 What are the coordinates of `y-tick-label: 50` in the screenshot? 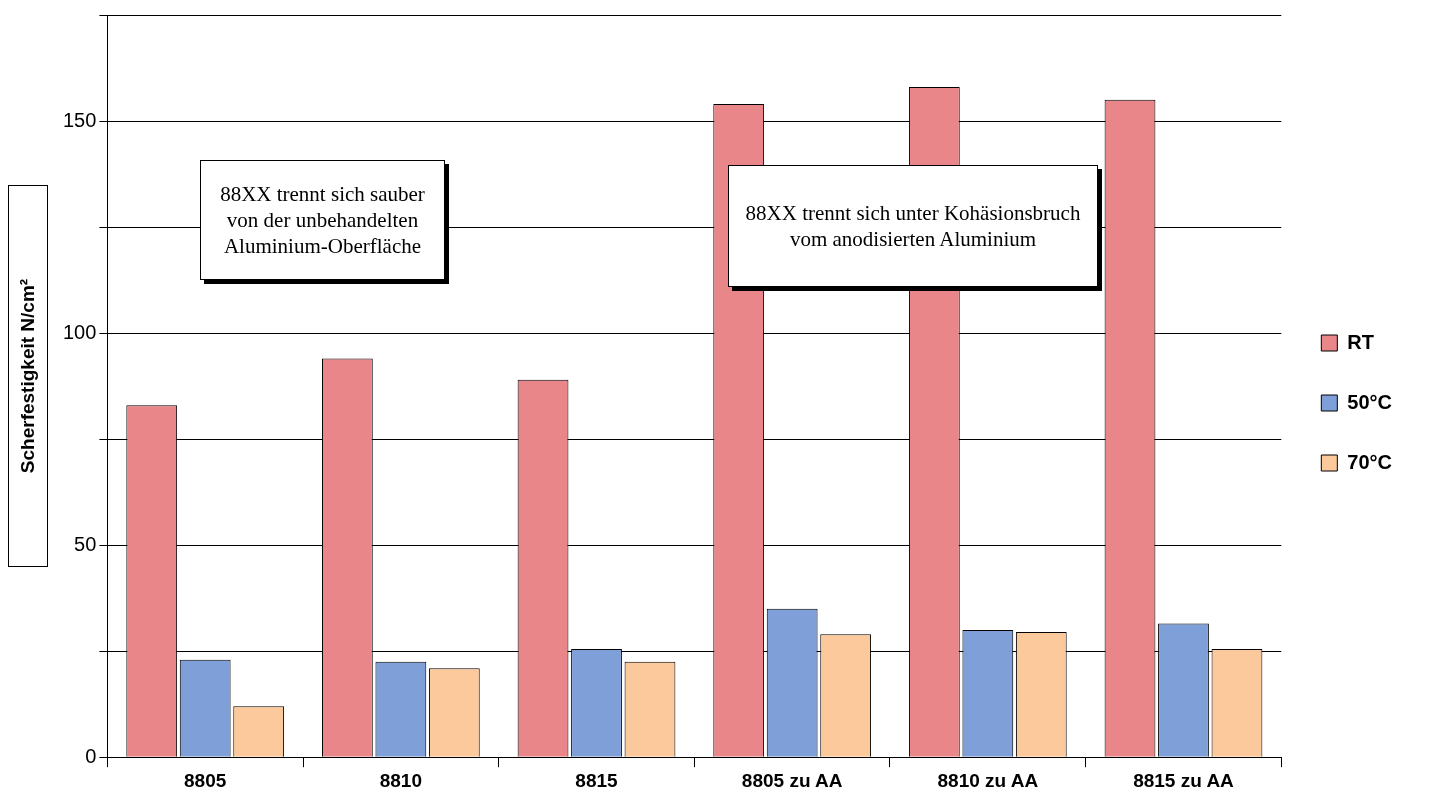 It's located at (85, 543).